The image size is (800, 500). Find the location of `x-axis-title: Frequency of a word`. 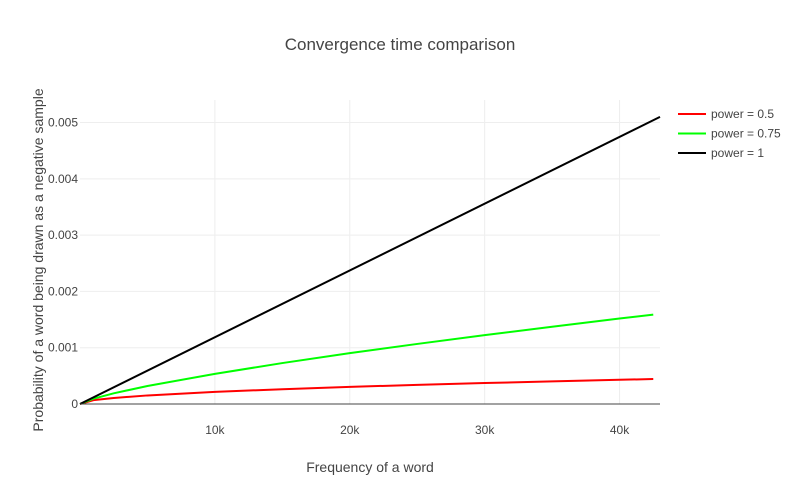

x-axis-title: Frequency of a word is located at coordinates (370, 467).